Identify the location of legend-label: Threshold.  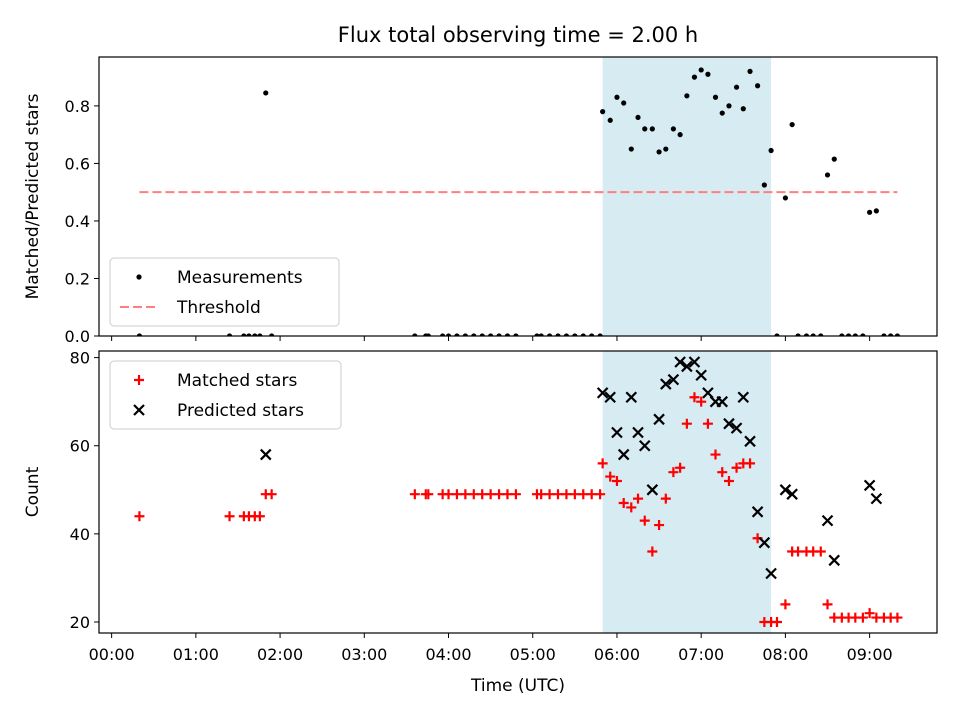
(218, 308).